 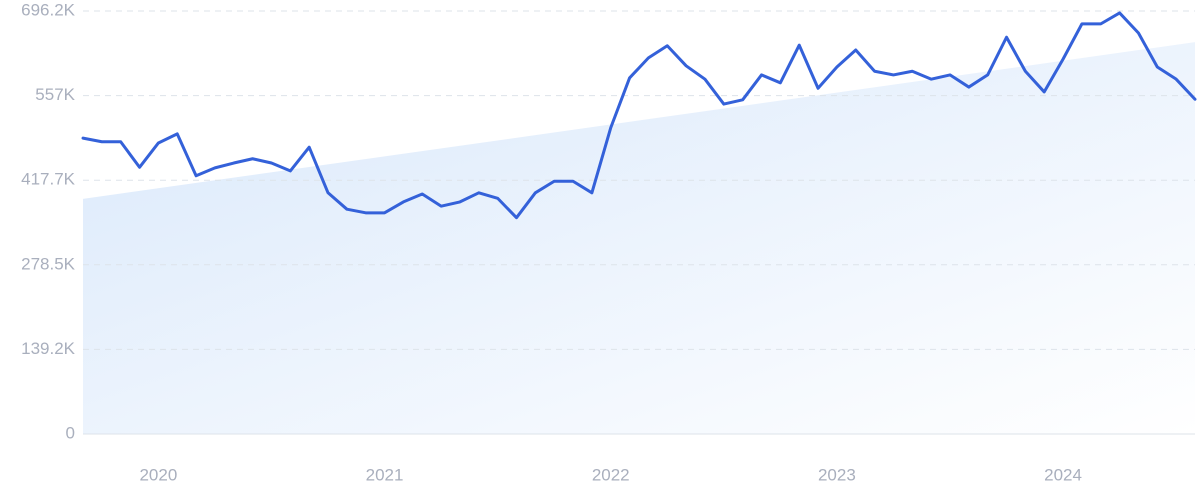 I want to click on y-tick-label: 696.2K, so click(x=48, y=9).